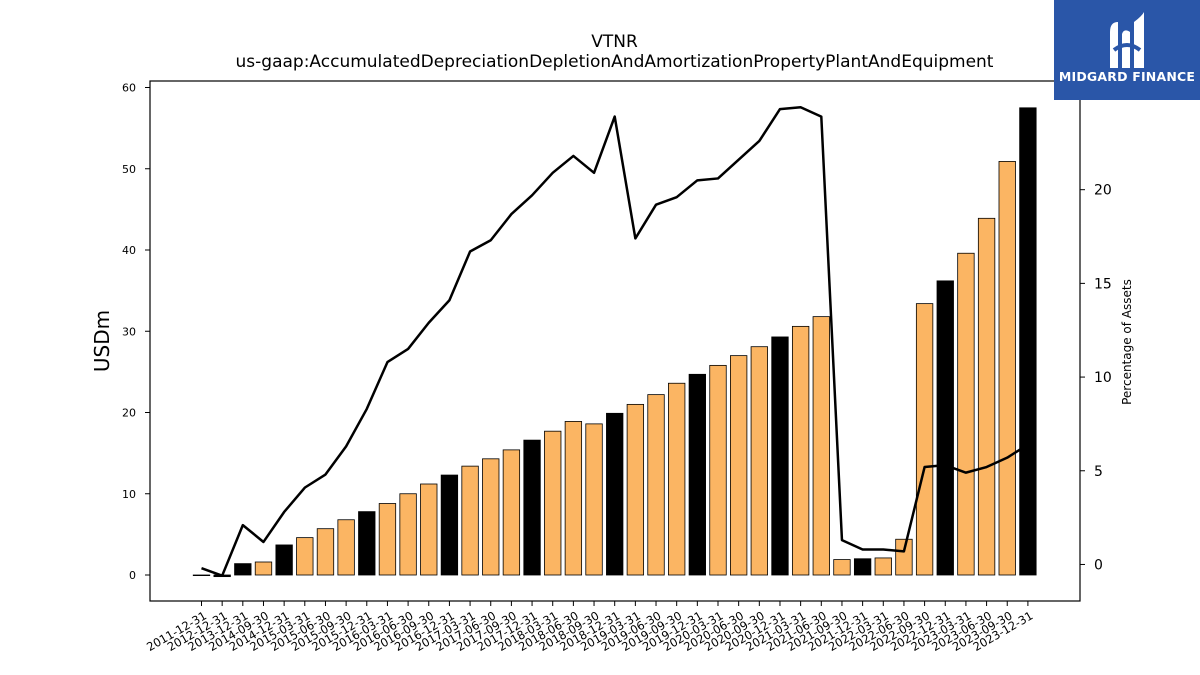 Image resolution: width=1200 pixels, height=675 pixels. What do you see at coordinates (614, 42) in the screenshot?
I see `chart-title: VTNR` at bounding box center [614, 42].